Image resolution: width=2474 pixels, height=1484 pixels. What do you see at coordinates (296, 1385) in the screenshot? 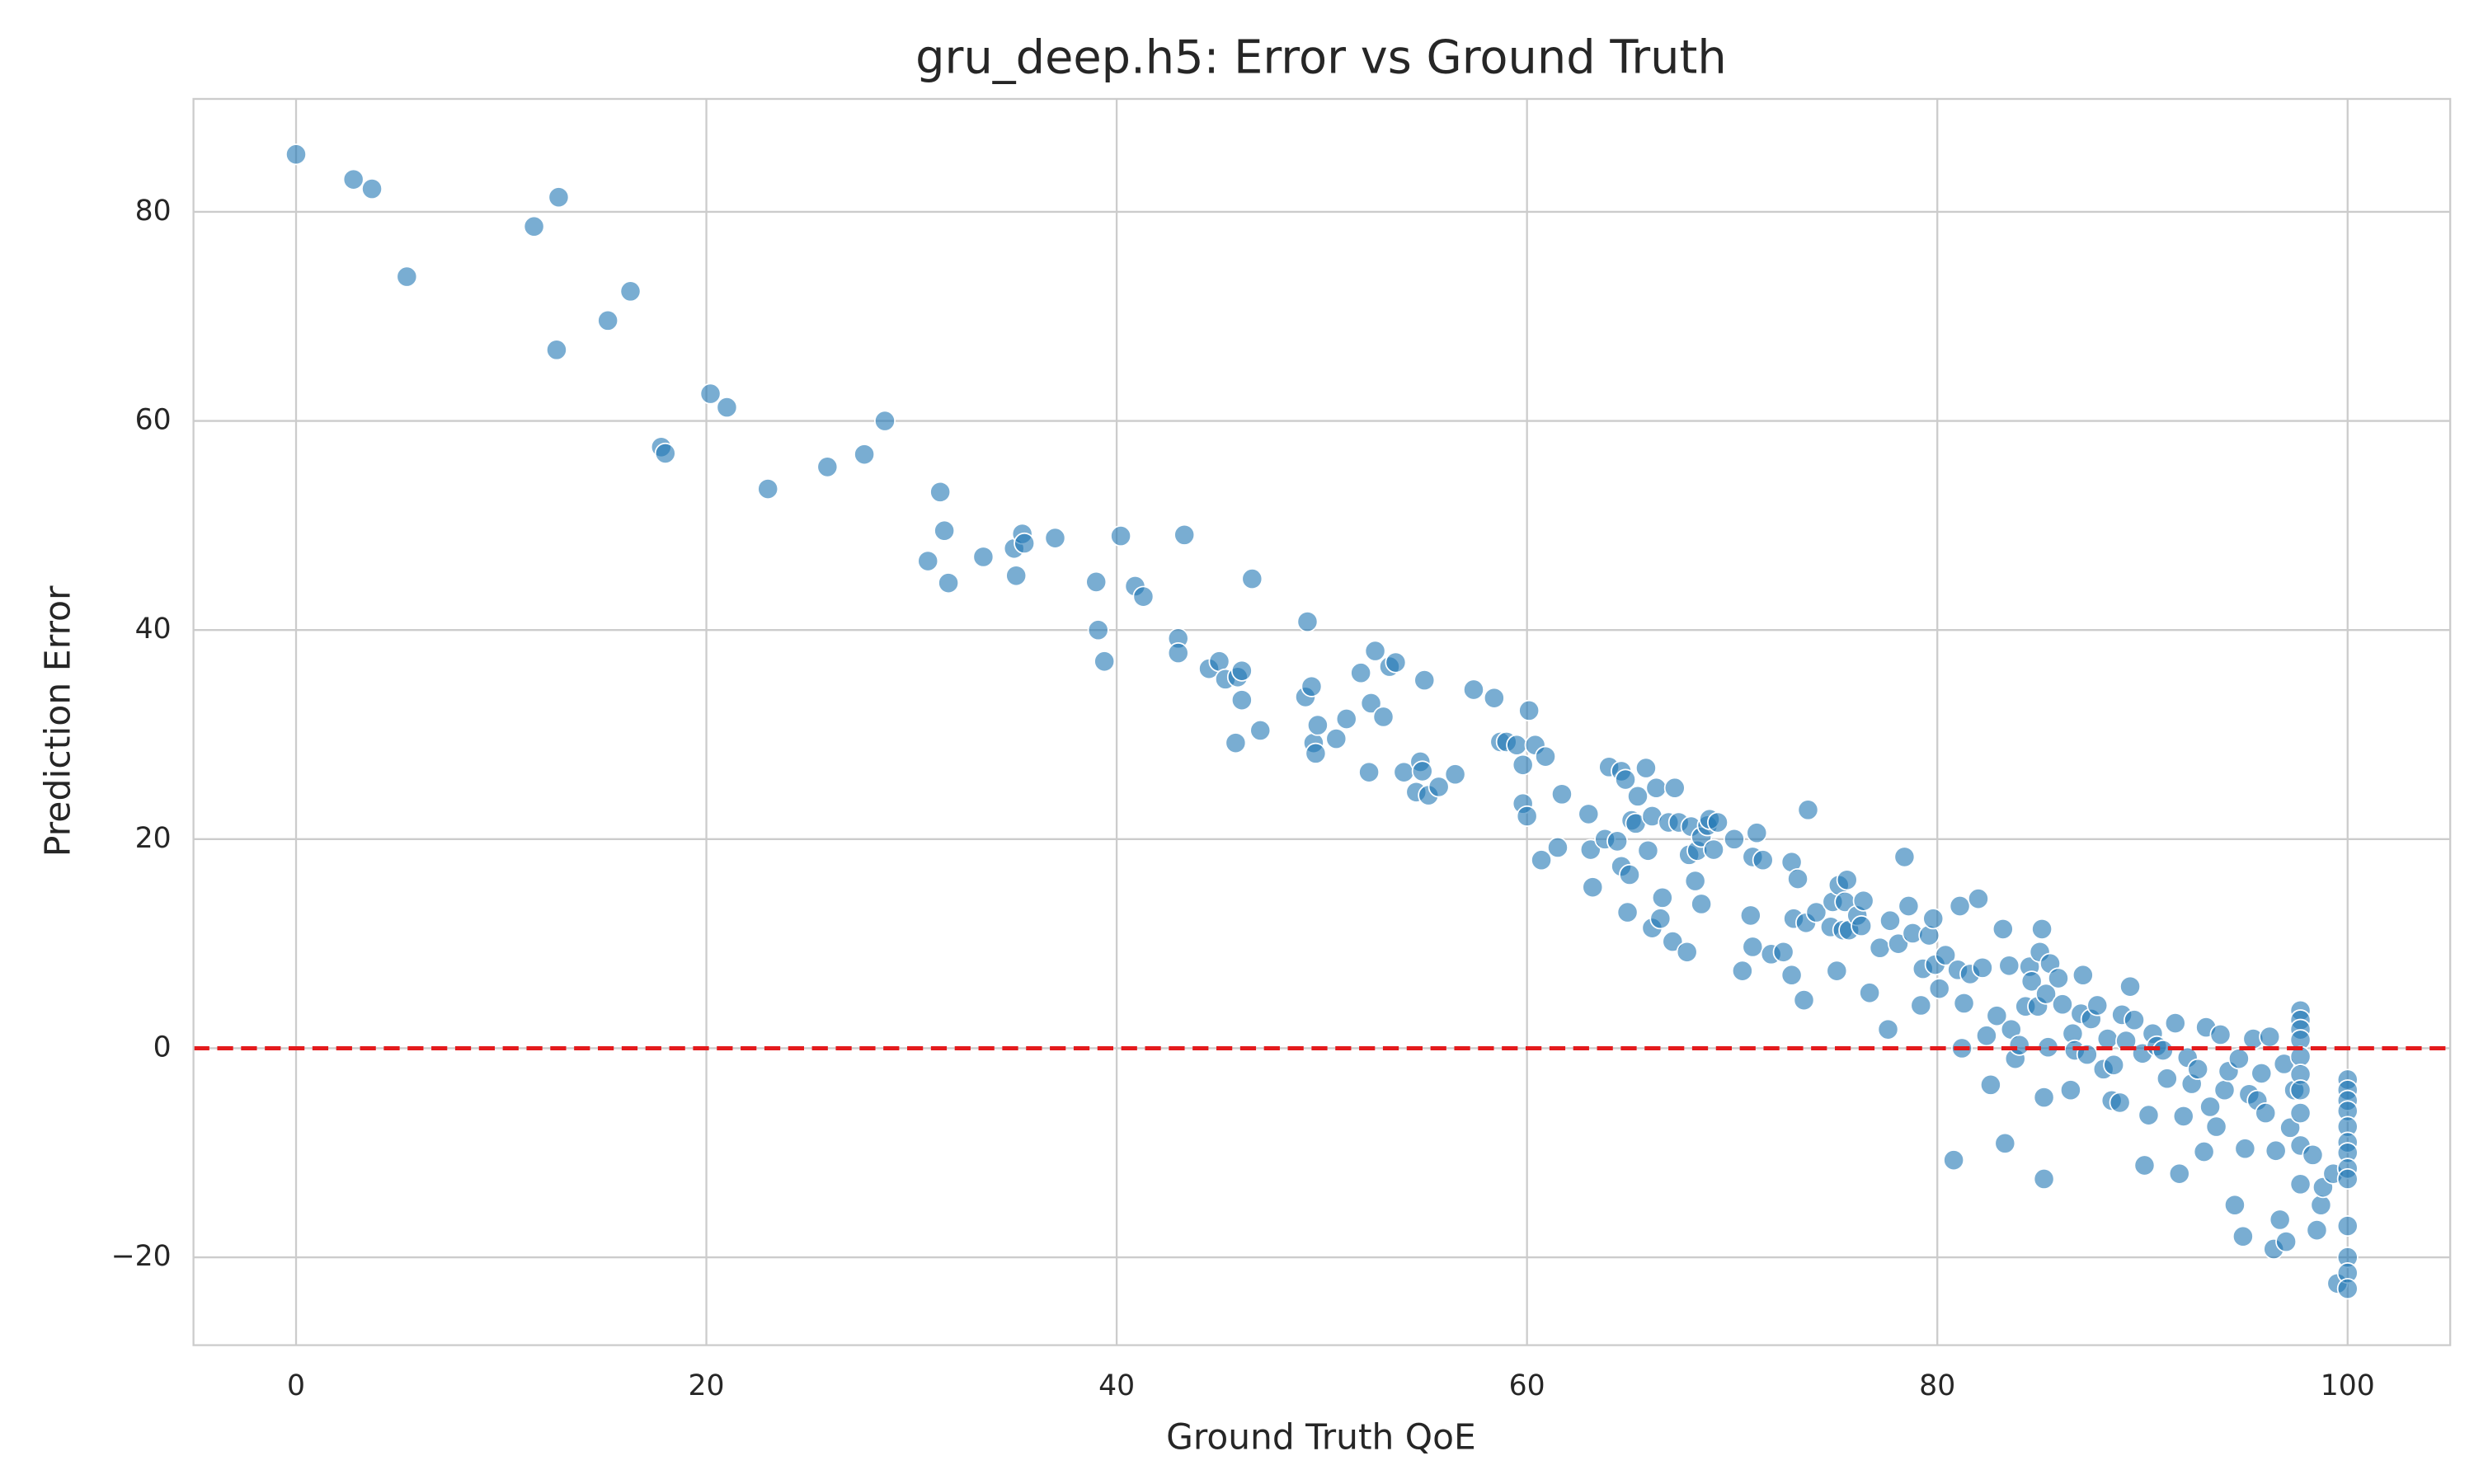
I see `x-tick-label: 0` at bounding box center [296, 1385].